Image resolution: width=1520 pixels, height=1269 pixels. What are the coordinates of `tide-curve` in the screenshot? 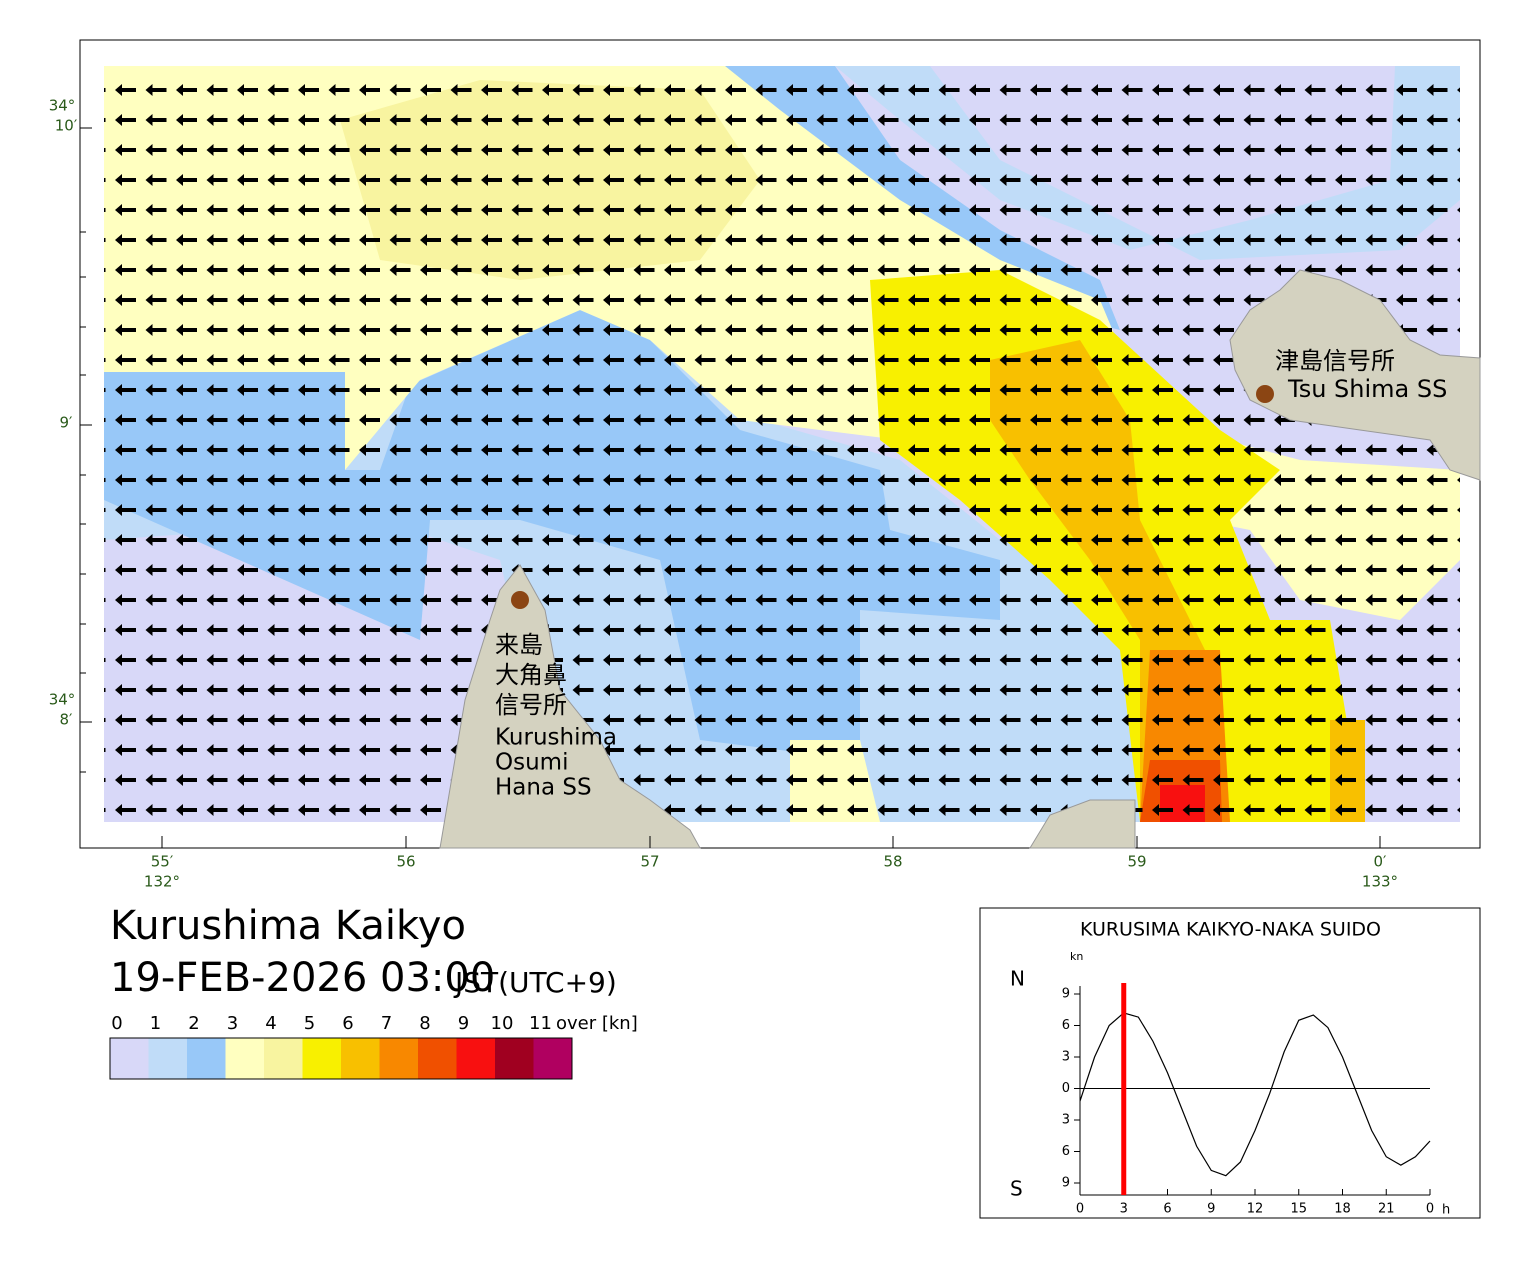 It's located at (1255, 1094).